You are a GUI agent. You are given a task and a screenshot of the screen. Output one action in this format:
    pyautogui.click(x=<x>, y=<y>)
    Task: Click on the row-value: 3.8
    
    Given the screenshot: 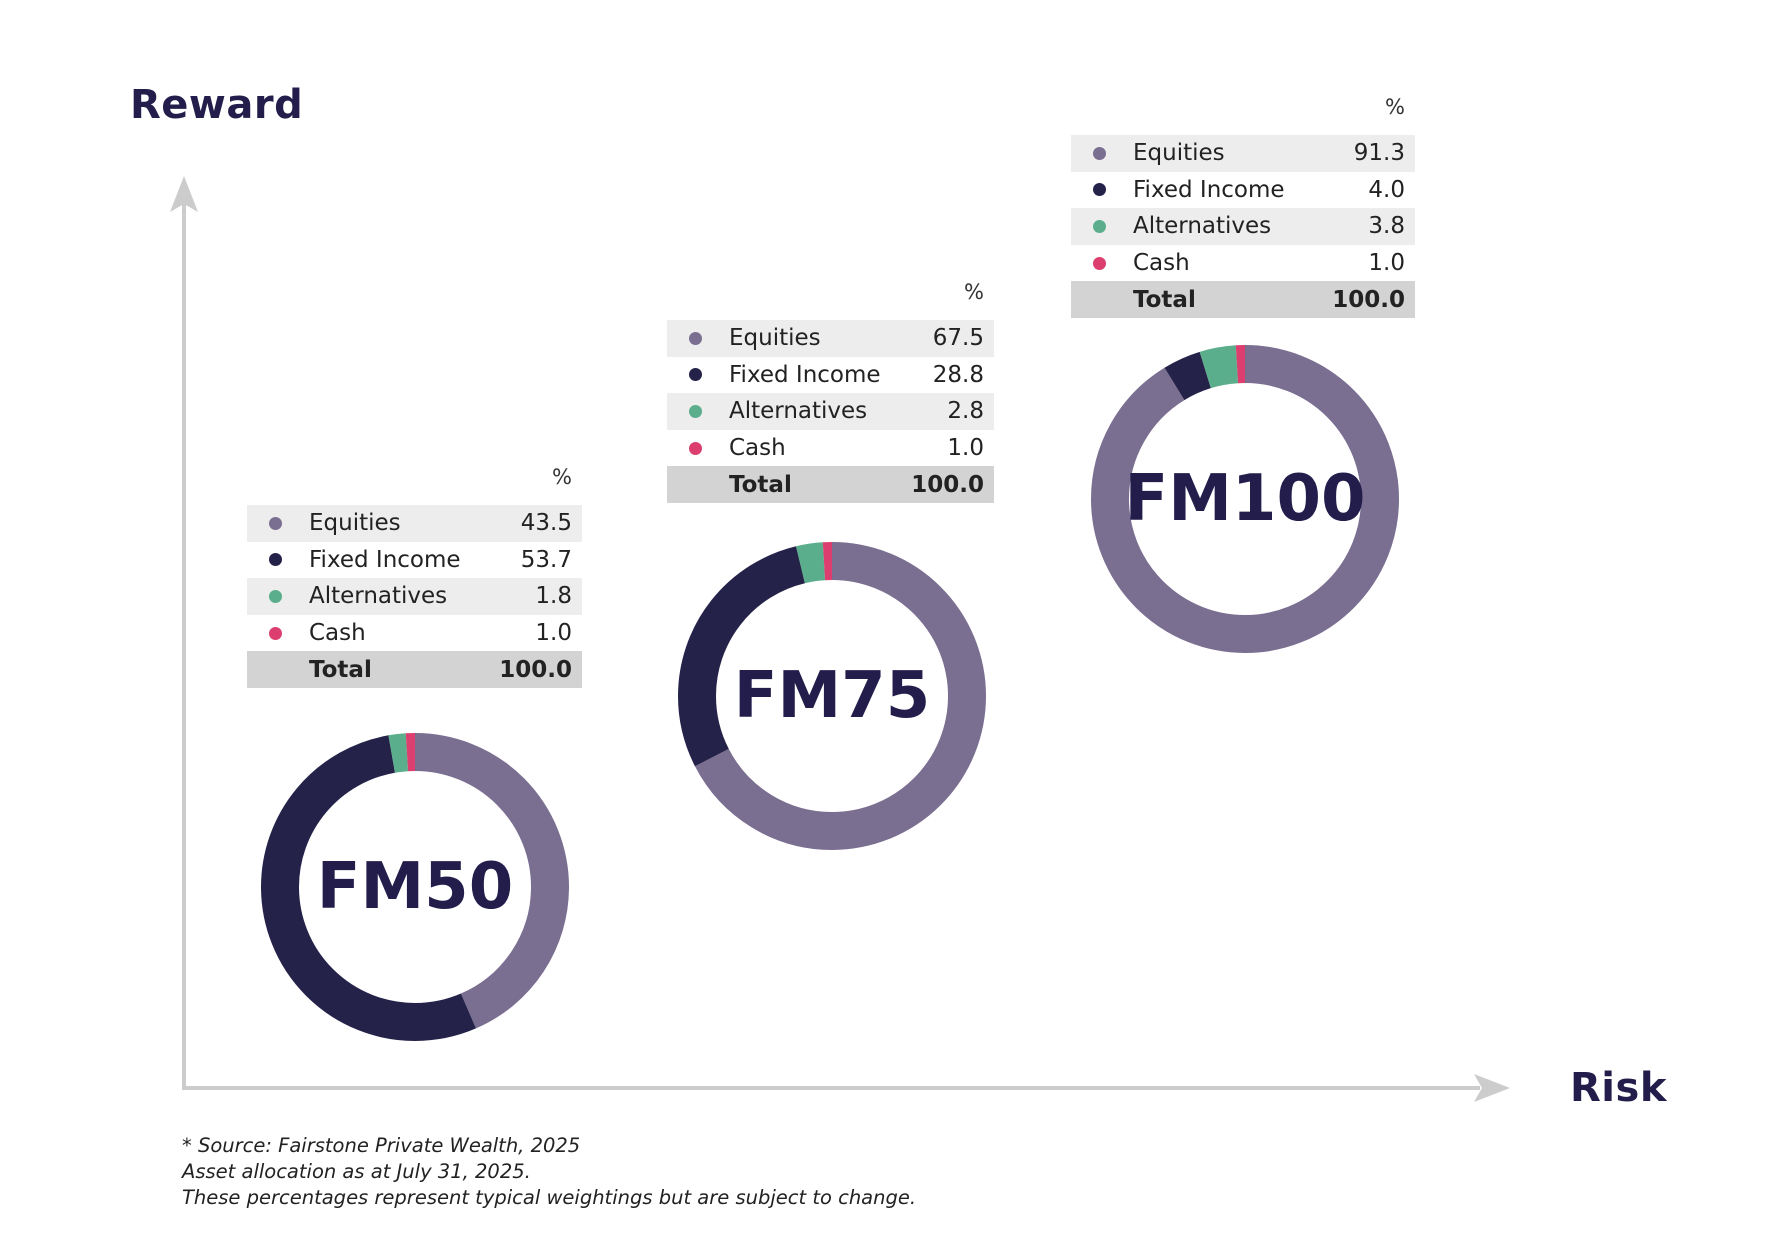 What is the action you would take?
    pyautogui.click(x=1386, y=226)
    